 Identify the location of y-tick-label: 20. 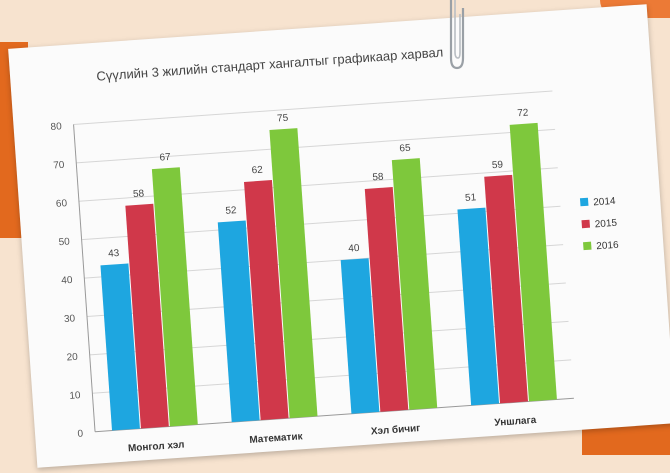
(72, 358).